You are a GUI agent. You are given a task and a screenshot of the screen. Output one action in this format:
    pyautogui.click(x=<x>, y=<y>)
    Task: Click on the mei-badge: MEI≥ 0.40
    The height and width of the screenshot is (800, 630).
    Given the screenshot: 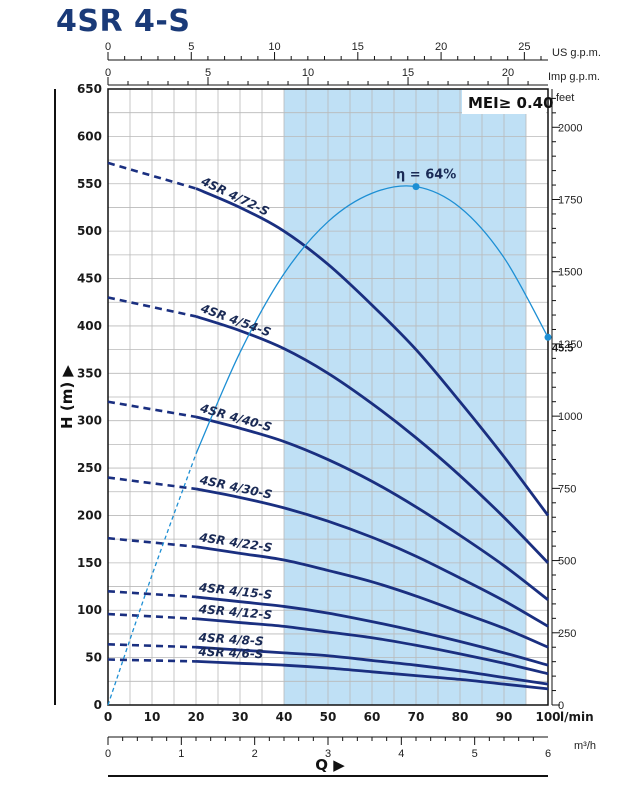 What is the action you would take?
    pyautogui.click(x=508, y=102)
    